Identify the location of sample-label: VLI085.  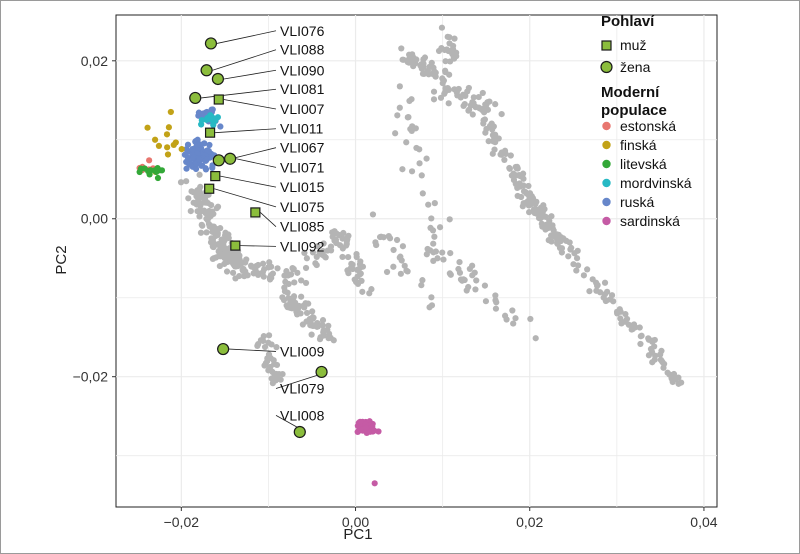
(302, 227).